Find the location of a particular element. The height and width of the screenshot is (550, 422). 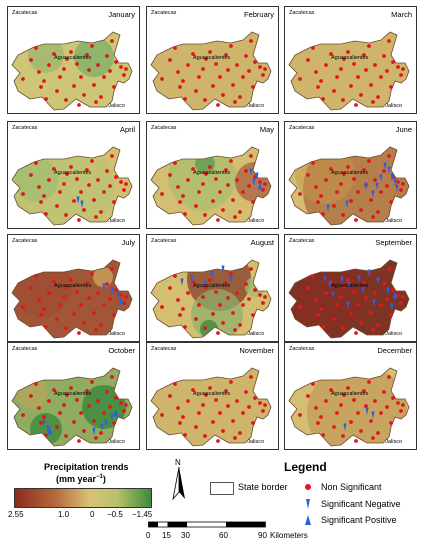

map-panel: January Zacatecas Aguascalientes Jalisco is located at coordinates (73, 60).